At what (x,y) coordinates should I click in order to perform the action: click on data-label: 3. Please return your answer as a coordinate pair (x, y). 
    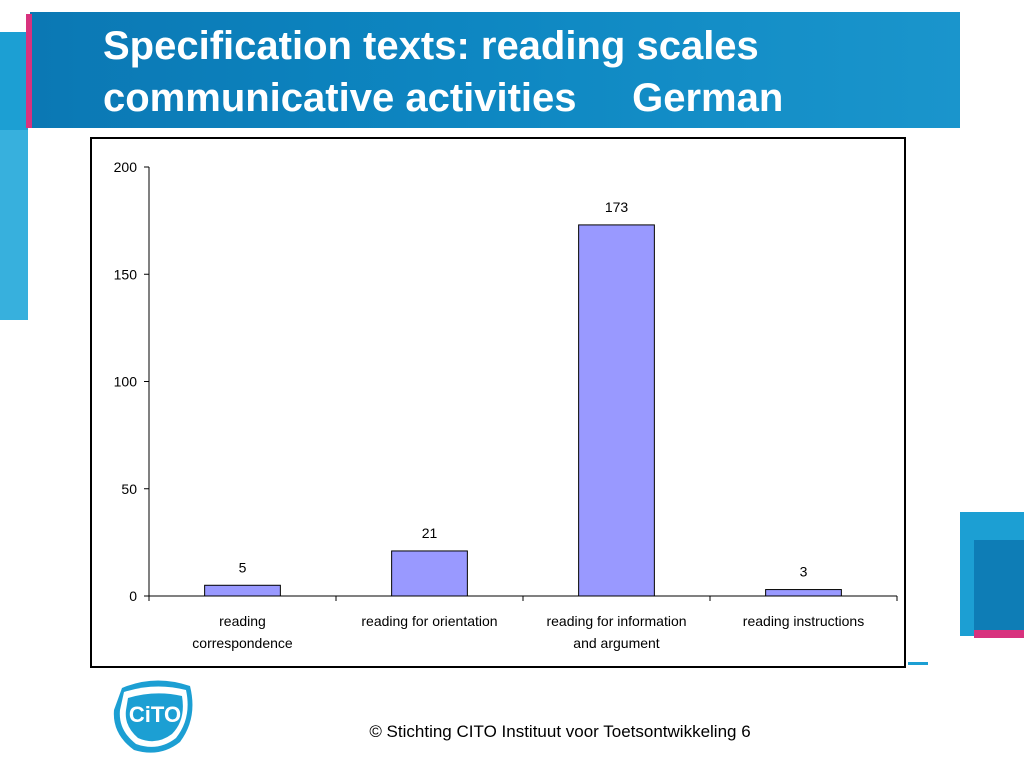
    Looking at the image, I should click on (804, 572).